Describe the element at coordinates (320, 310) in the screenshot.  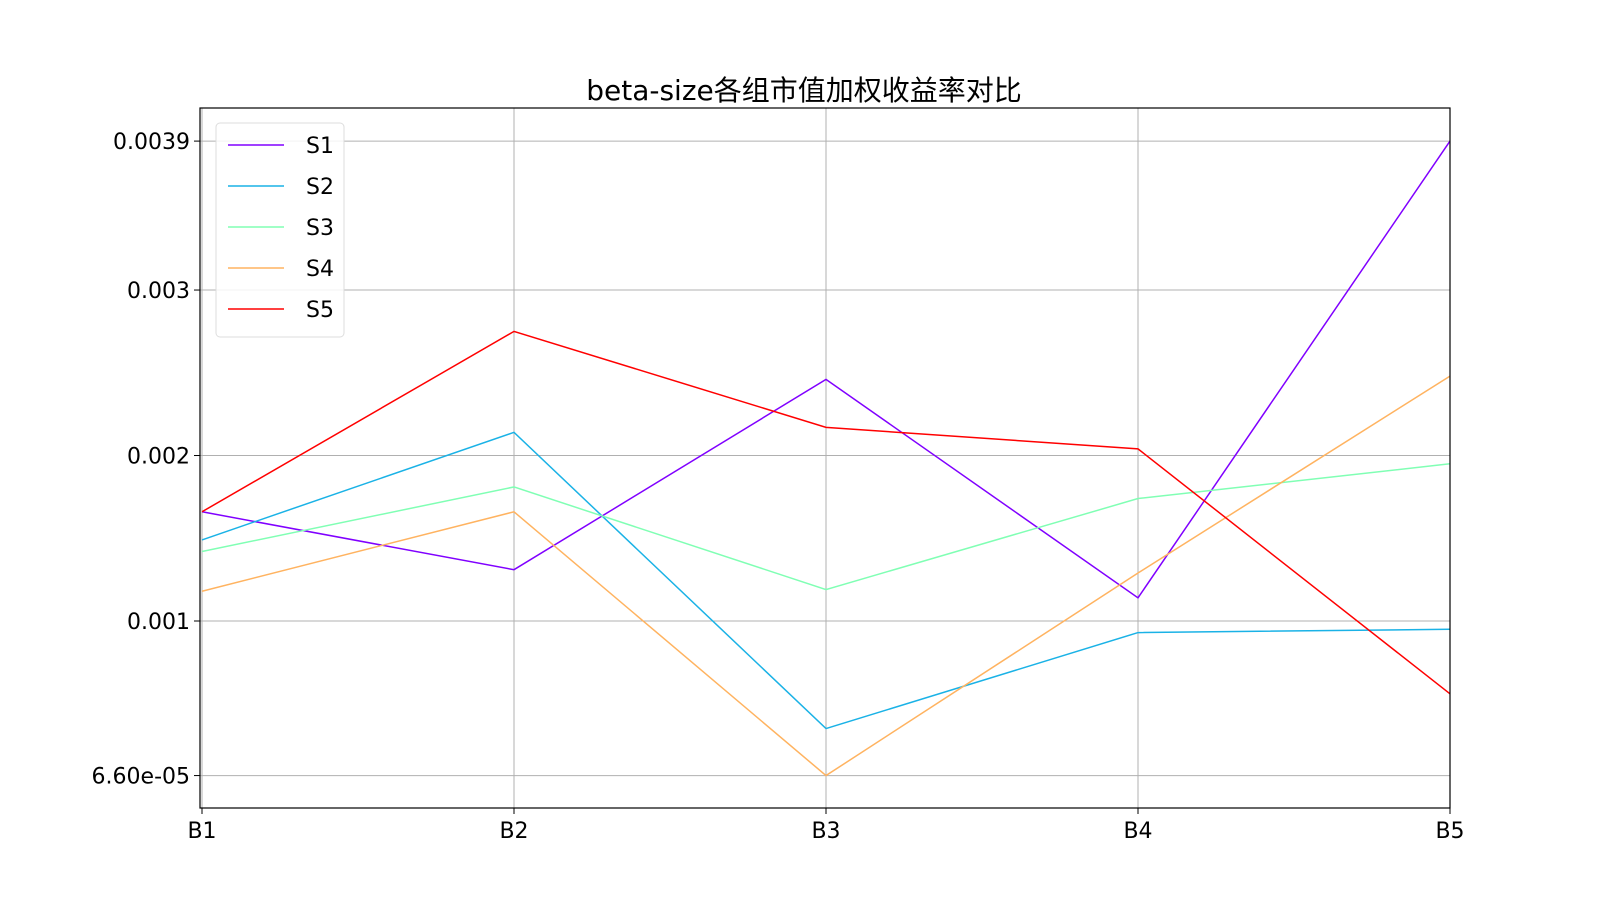
I see `legend-label-s5: S5` at that location.